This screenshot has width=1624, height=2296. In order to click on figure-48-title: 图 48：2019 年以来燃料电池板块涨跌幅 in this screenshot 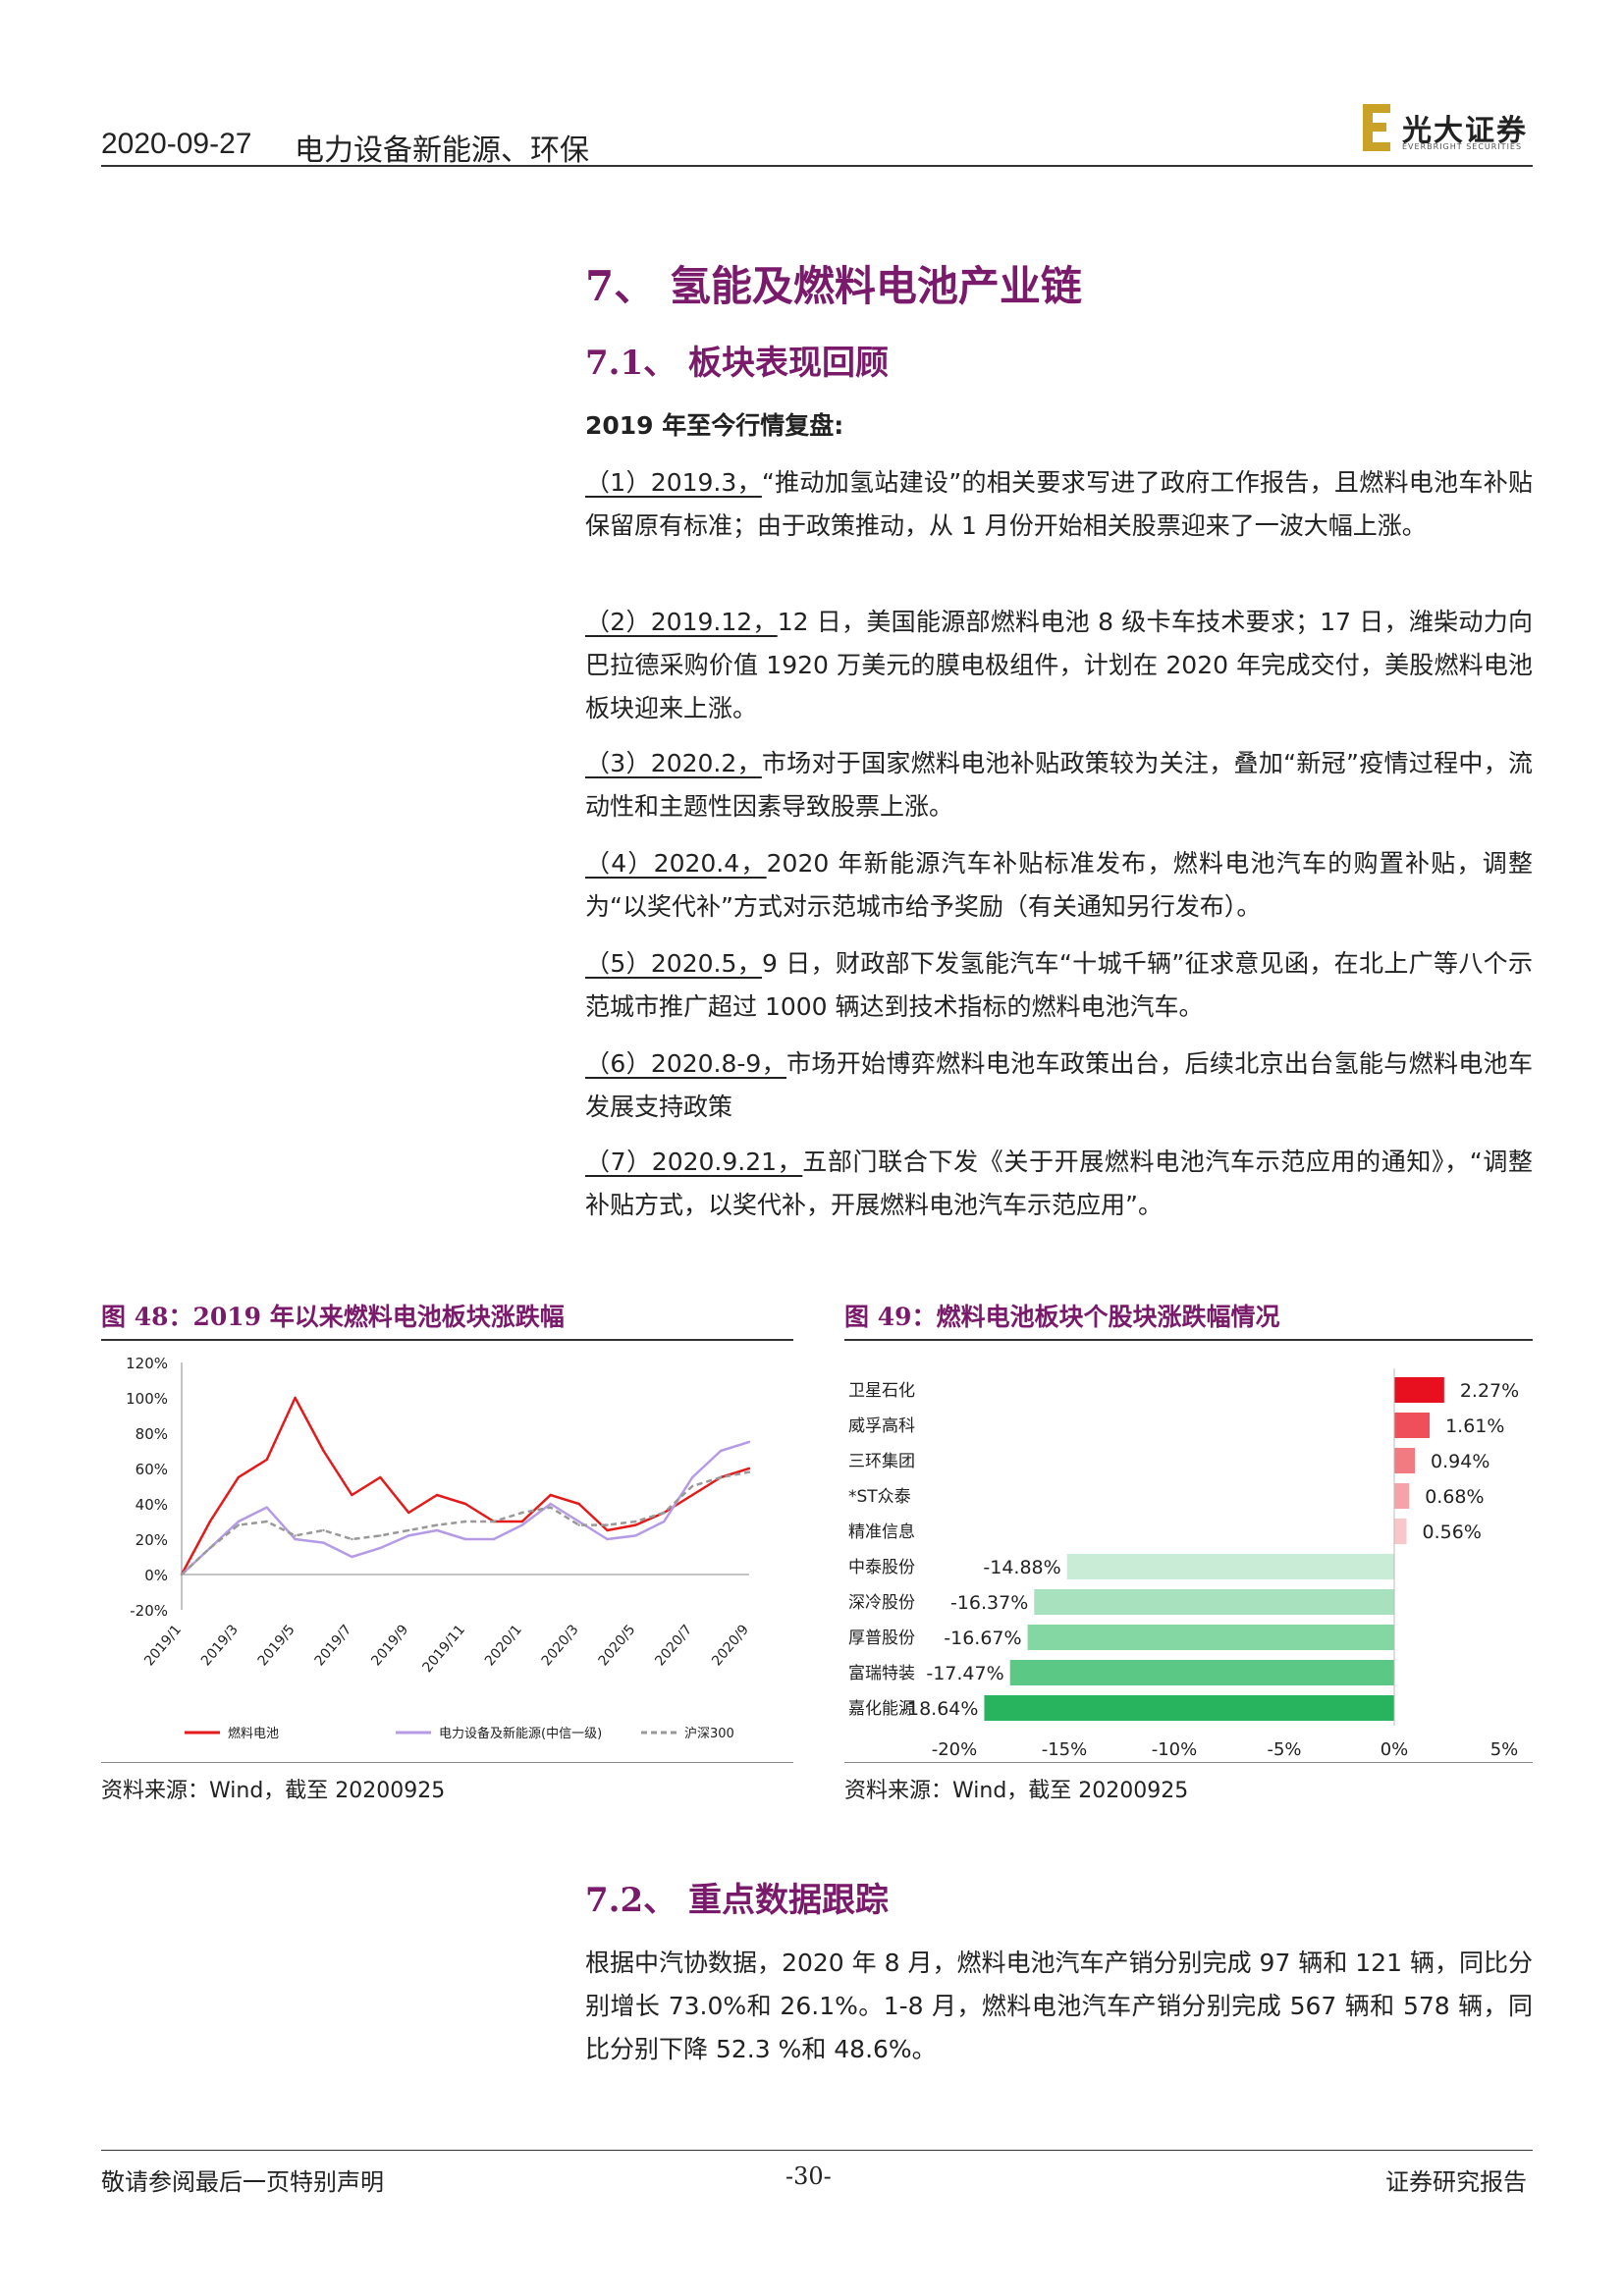, I will do `click(333, 1317)`.